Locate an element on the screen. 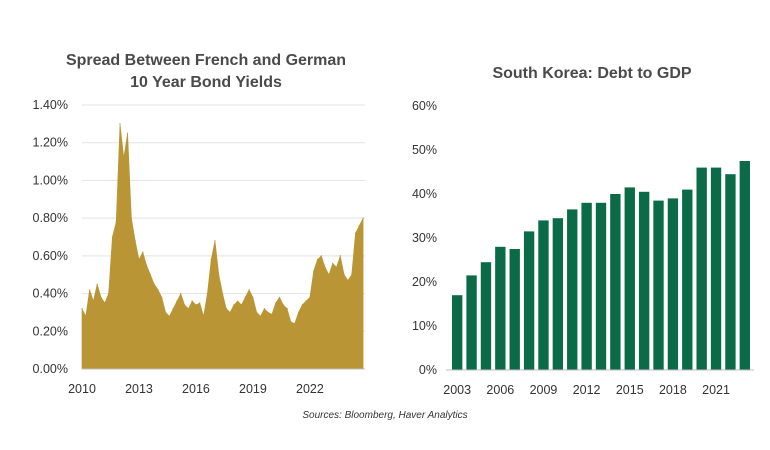 The image size is (770, 450). left-y-tick-label: 1.40% is located at coordinates (50, 105).